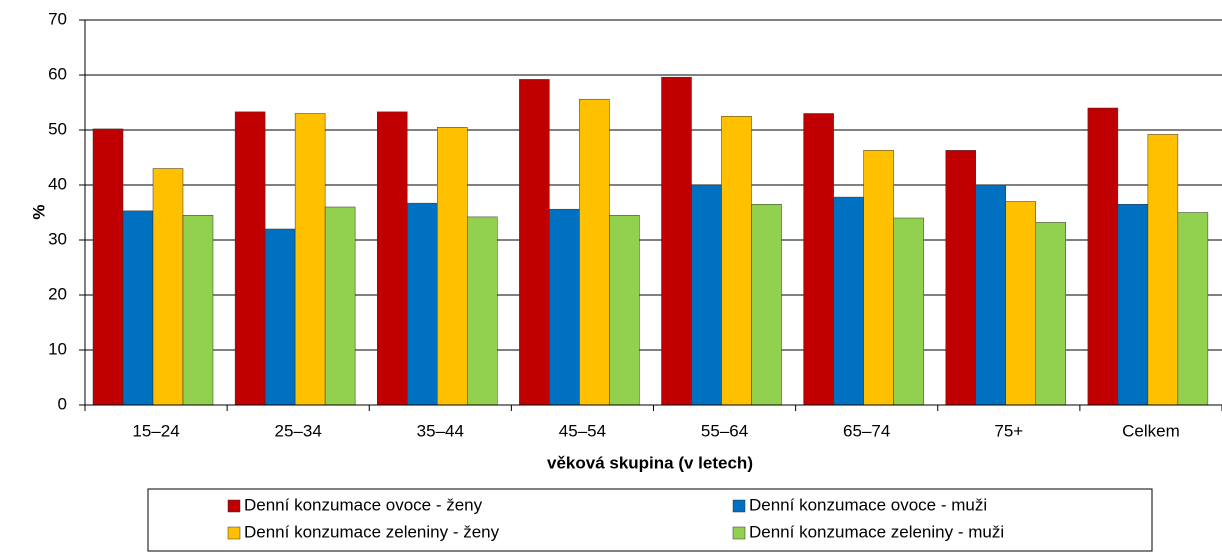 This screenshot has height=557, width=1222. What do you see at coordinates (582, 430) in the screenshot?
I see `x-tick-label: 45–54` at bounding box center [582, 430].